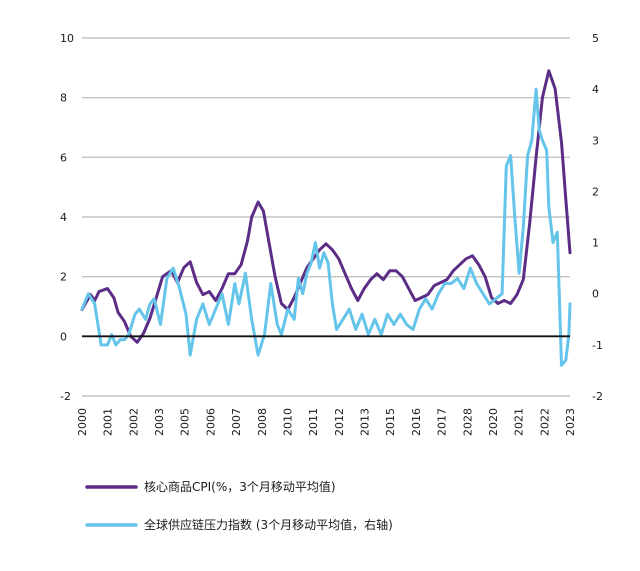 The image size is (640, 571). What do you see at coordinates (467, 422) in the screenshot?
I see `x-tick-label: 2028` at bounding box center [467, 422].